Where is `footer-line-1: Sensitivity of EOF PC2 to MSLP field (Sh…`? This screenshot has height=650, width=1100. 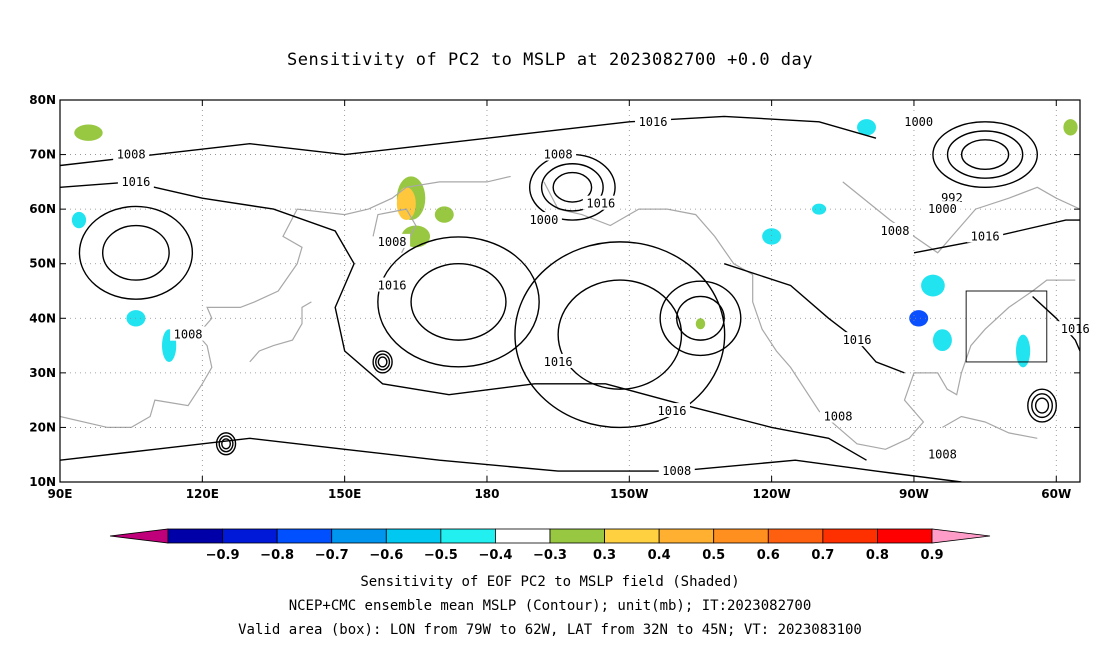 footer-line-1: Sensitivity of EOF PC2 to MSLP field (Sh… is located at coordinates (550, 582).